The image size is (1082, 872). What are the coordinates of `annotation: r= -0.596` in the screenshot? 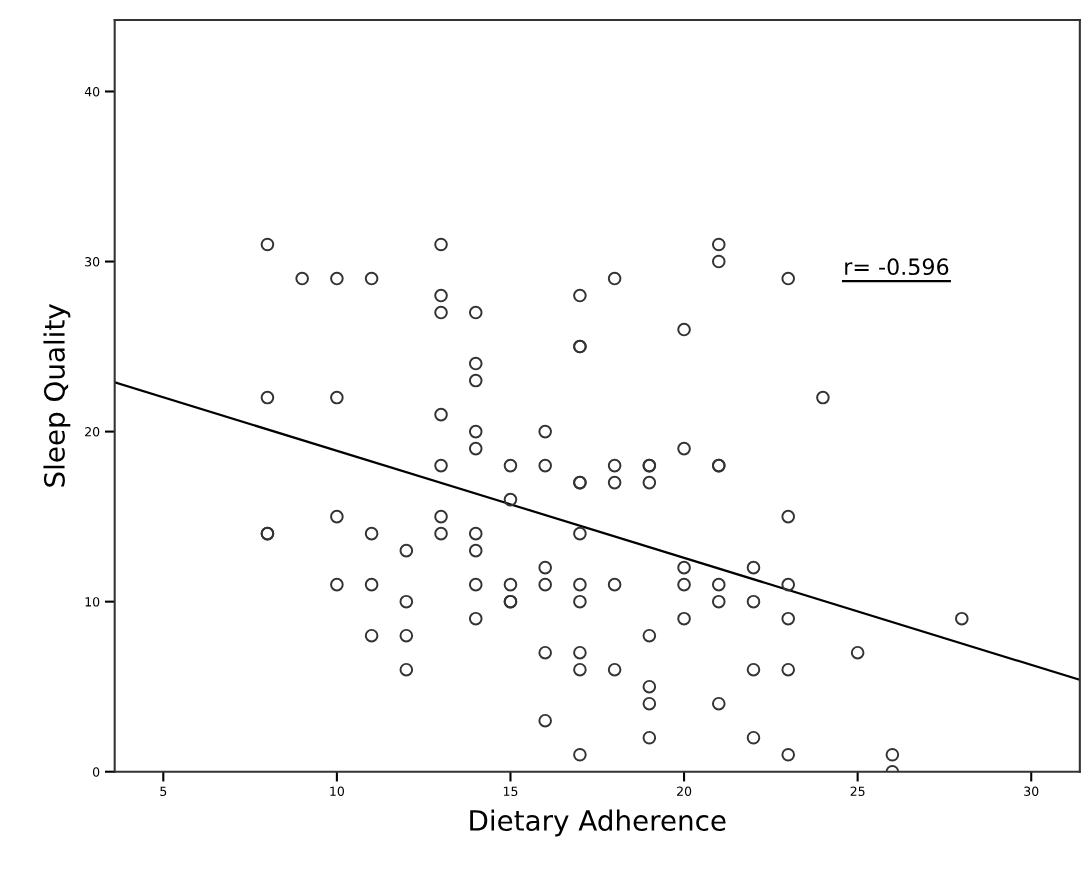 It's located at (897, 267).